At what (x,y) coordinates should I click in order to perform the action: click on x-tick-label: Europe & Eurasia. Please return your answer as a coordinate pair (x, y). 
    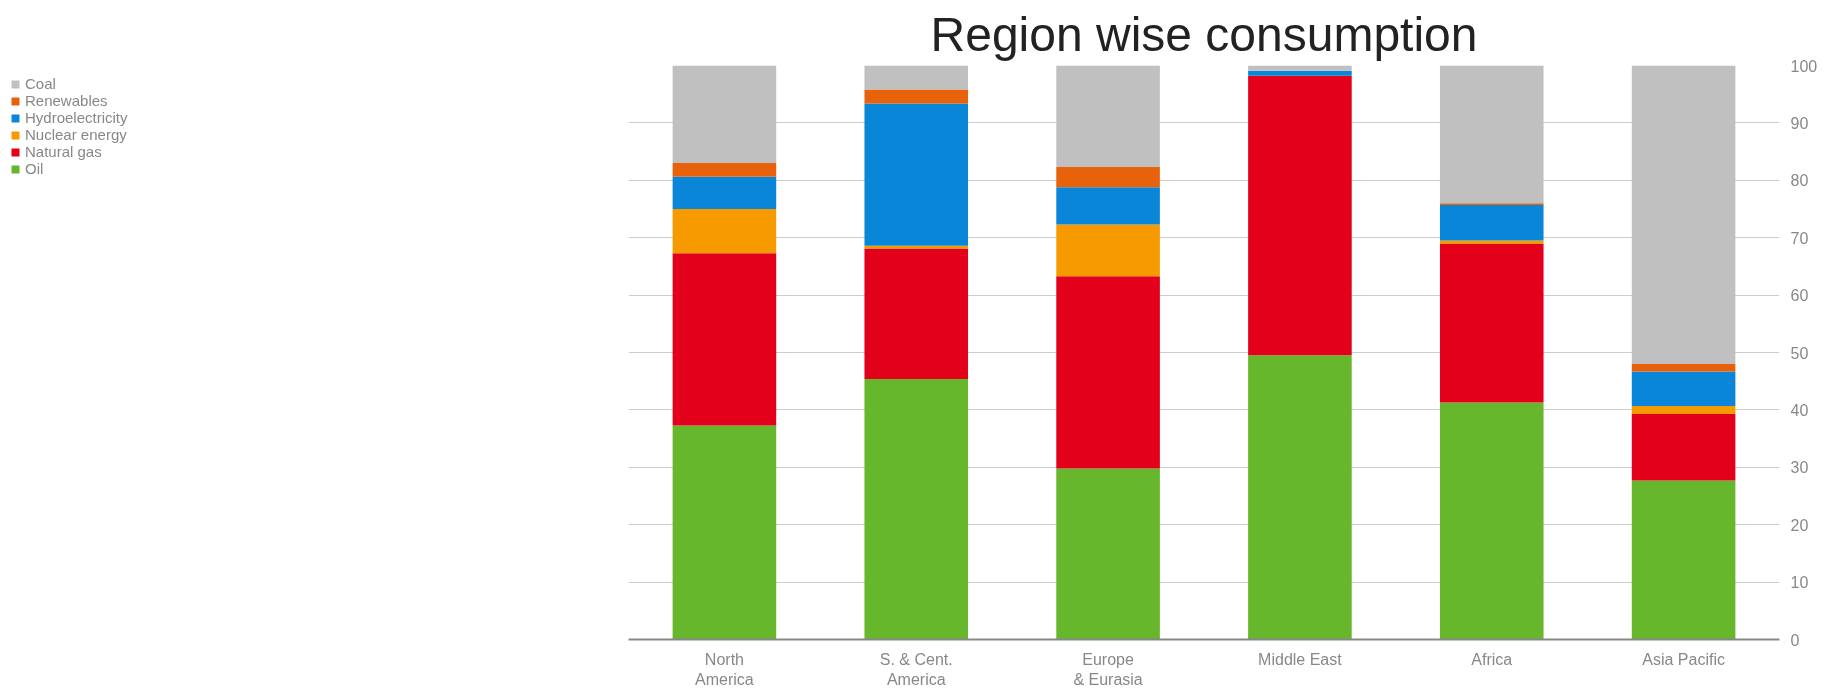
    Looking at the image, I should click on (1108, 669).